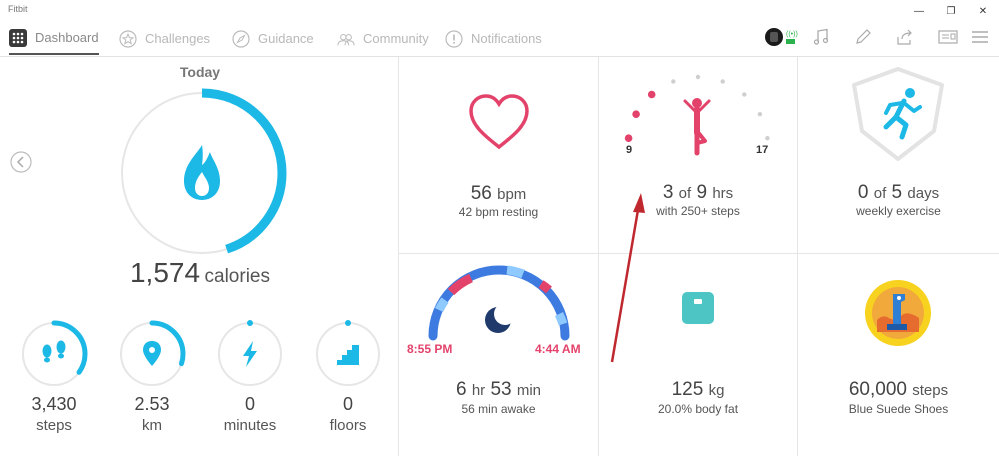  What do you see at coordinates (286, 38) in the screenshot?
I see `tab-guidance-label: Guidance` at bounding box center [286, 38].